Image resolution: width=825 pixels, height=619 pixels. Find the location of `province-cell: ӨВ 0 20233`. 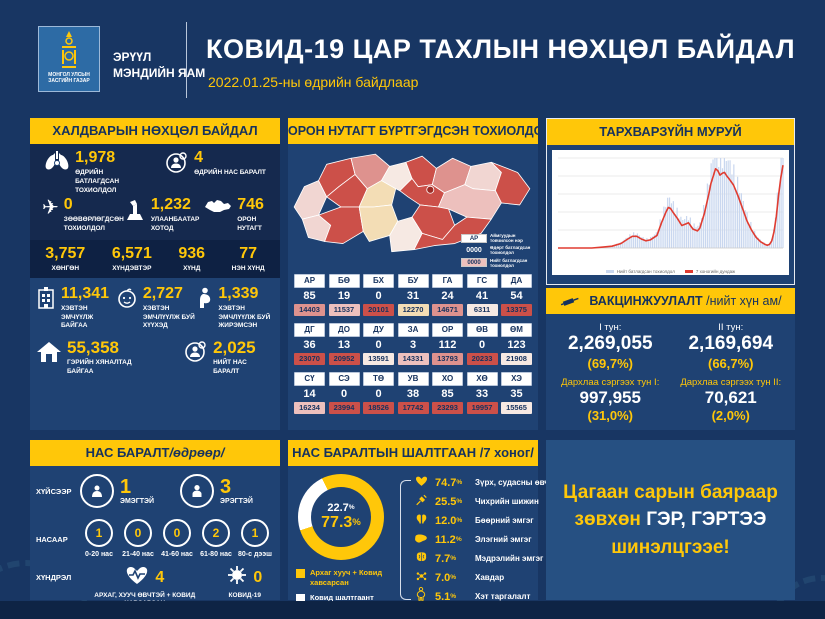

province-cell: ӨВ 0 20233 is located at coordinates (482, 344).